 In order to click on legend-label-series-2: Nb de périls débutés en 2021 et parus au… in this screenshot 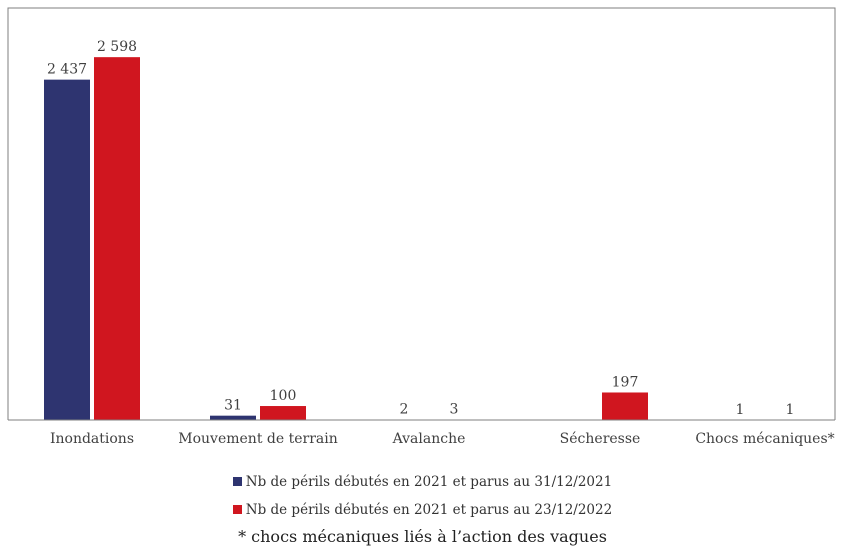, I will do `click(429, 510)`.